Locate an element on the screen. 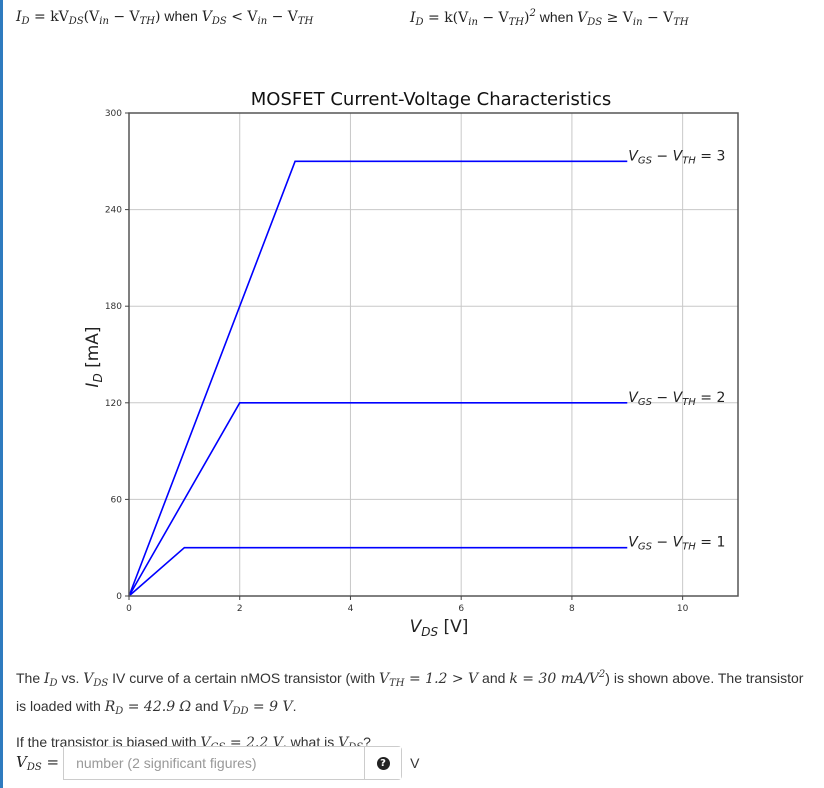  math-sub: TH is located at coordinates (397, 683).